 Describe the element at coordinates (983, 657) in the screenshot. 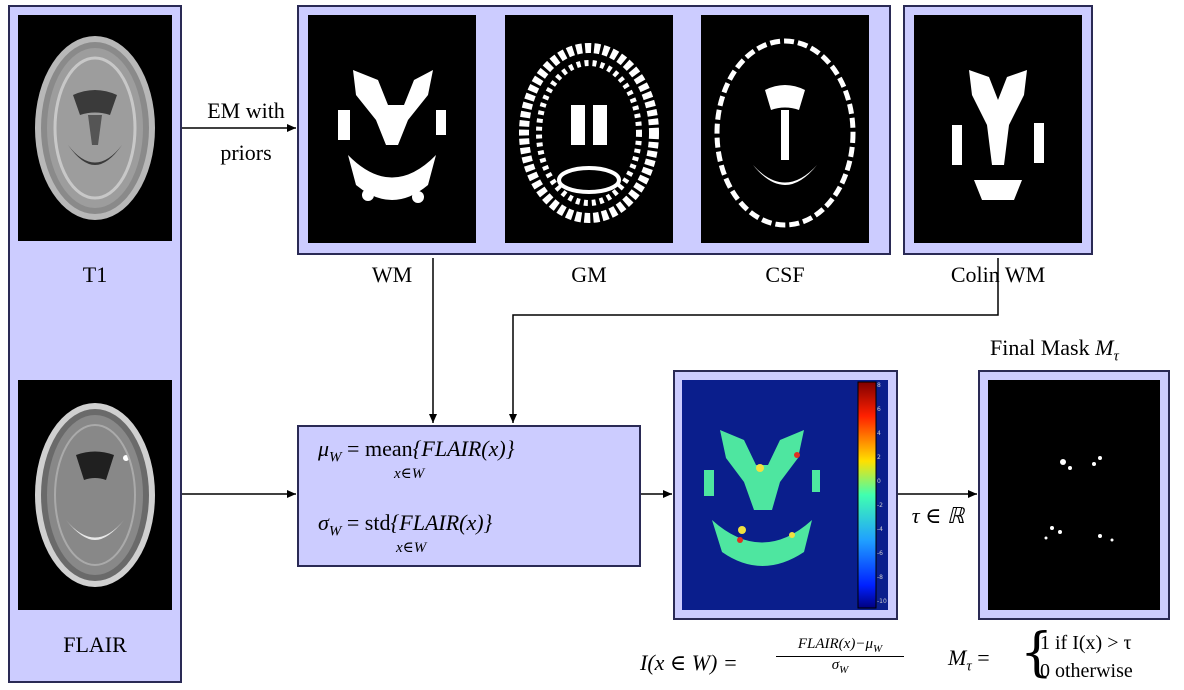

I see `mask-def-equals: =` at that location.